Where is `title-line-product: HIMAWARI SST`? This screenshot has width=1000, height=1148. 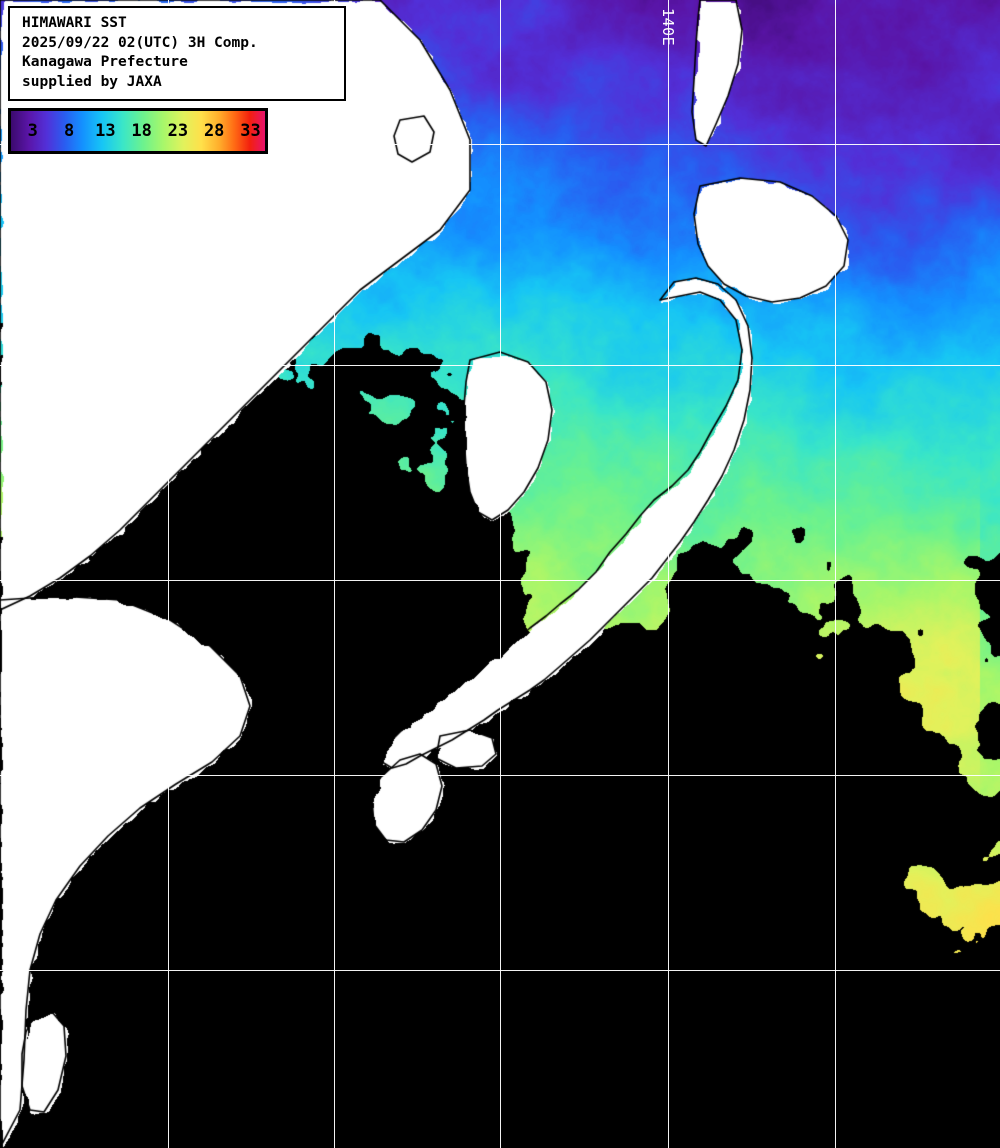
title-line-product: HIMAWARI SST is located at coordinates (74, 23).